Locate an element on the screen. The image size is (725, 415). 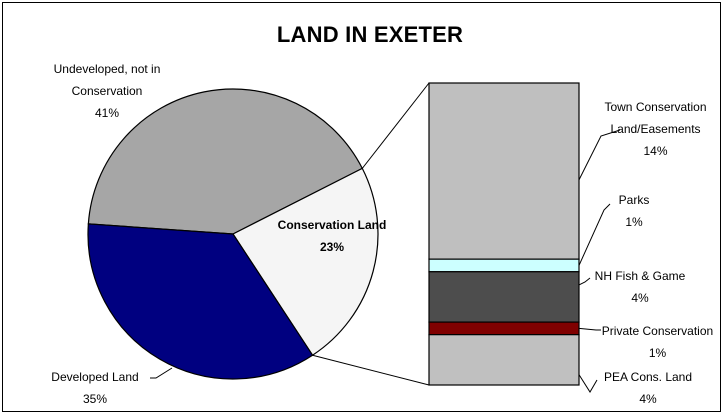
bar-label-town-conservation-land-easements: Town Conservation Land/Easements 14% is located at coordinates (655, 129).